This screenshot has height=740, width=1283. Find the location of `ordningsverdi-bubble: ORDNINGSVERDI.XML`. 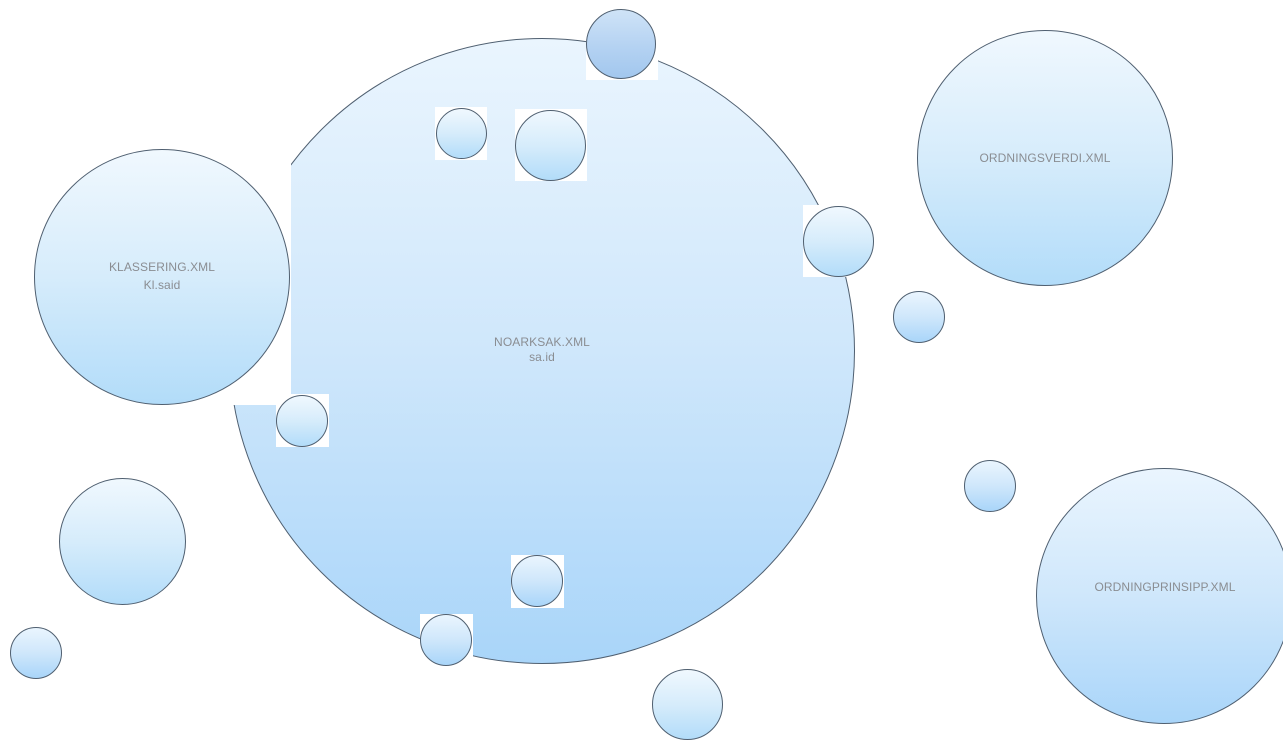

ordningsverdi-bubble: ORDNINGSVERDI.XML is located at coordinates (1045, 158).